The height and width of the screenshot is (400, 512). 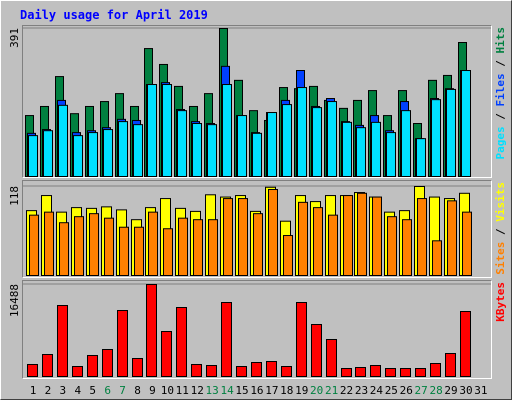 What do you see at coordinates (33, 390) in the screenshot?
I see `x-tick-label: 1` at bounding box center [33, 390].